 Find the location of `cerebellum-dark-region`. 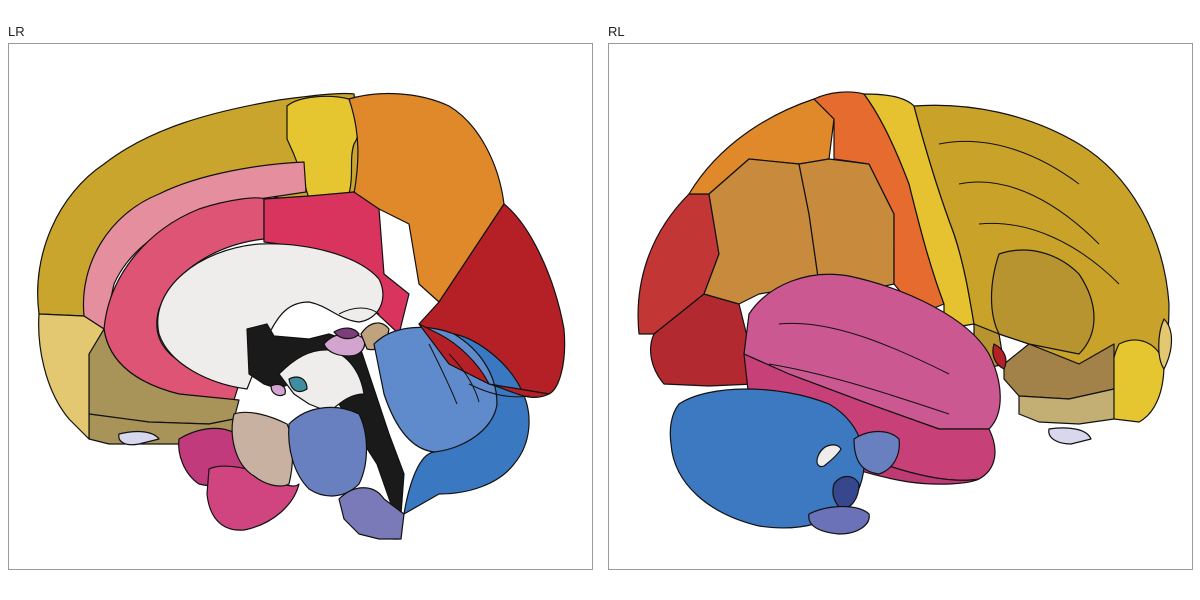

cerebellum-dark-region is located at coordinates (846, 492).